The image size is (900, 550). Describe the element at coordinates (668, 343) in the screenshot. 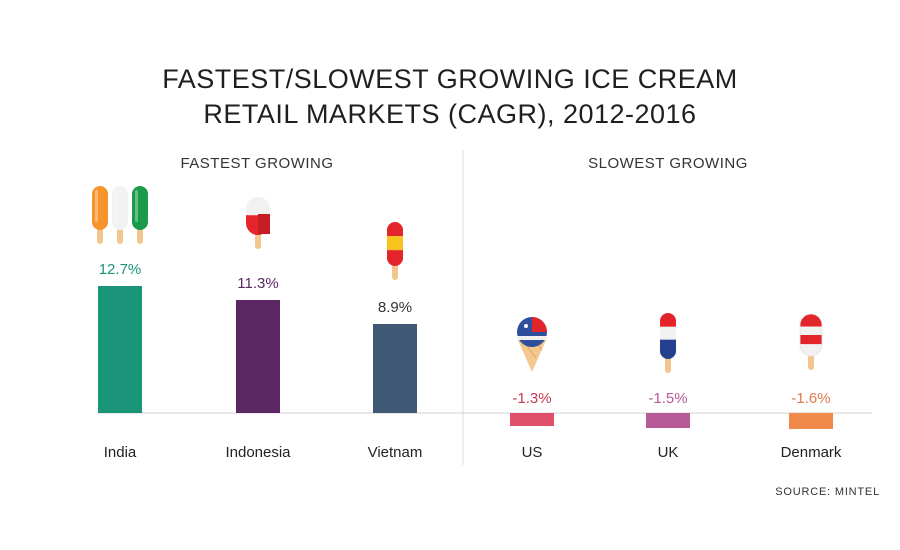

I see `red-white-blue-popsicle-icon` at that location.